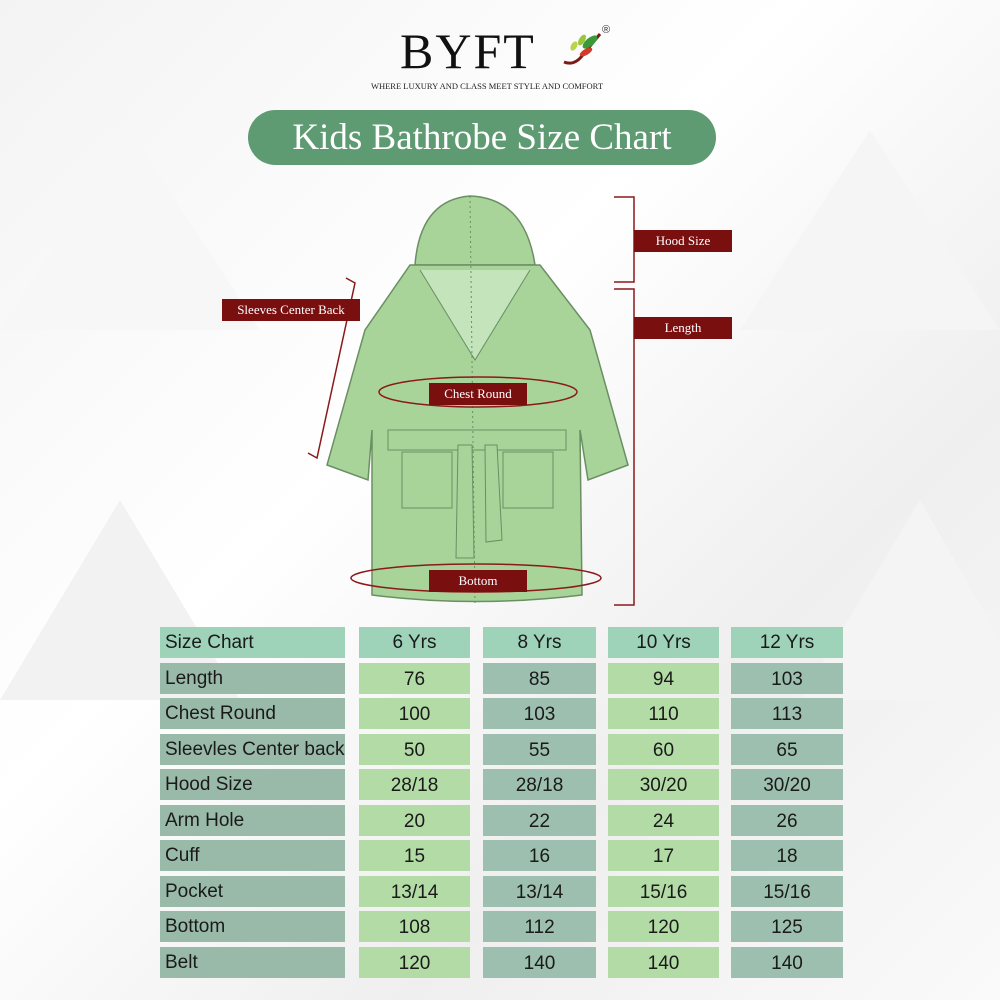  What do you see at coordinates (787, 642) in the screenshot?
I see `table-header-size: 12 Yrs` at bounding box center [787, 642].